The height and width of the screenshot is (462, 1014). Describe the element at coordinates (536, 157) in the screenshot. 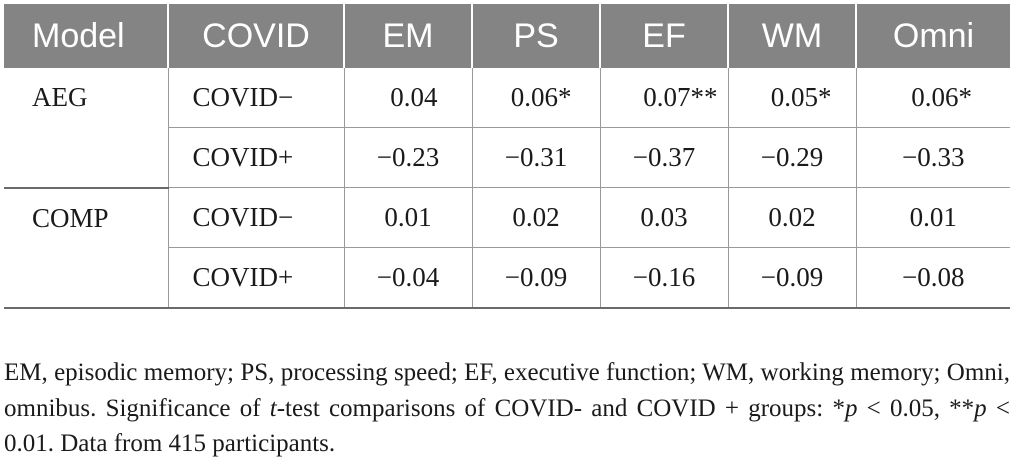

I see `value-cell: −0.31` at that location.